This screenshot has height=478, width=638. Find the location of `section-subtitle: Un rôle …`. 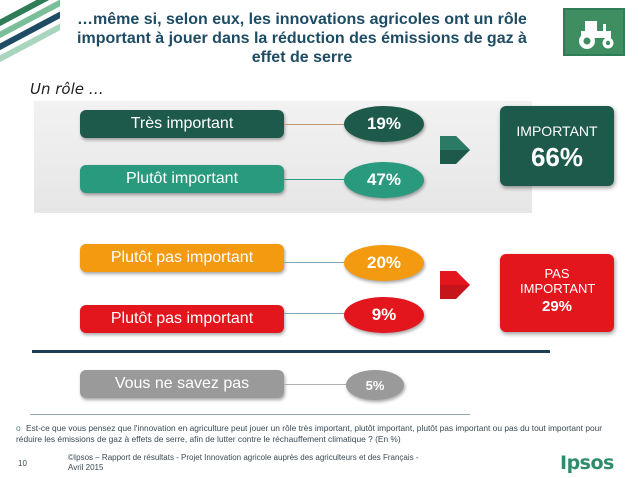

section-subtitle: Un rôle … is located at coordinates (67, 89).